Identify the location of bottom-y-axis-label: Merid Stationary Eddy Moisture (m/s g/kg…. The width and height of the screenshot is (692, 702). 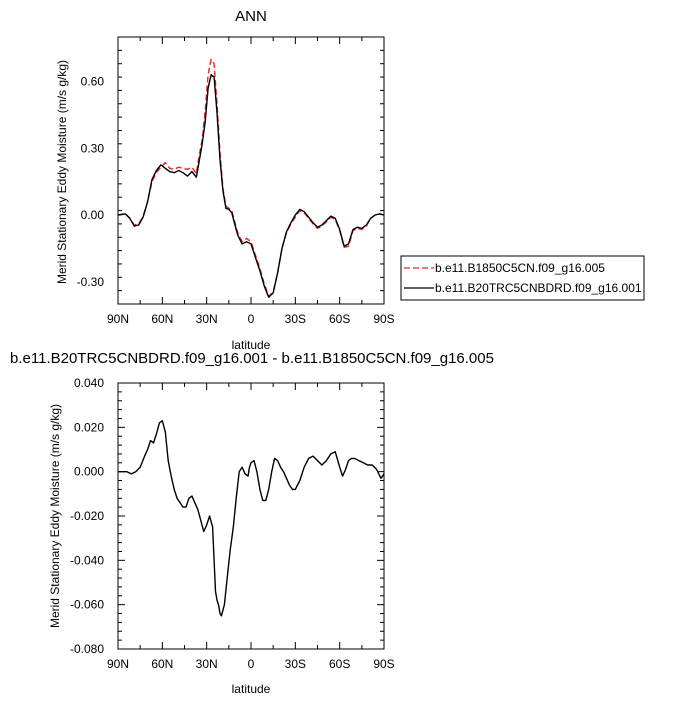
(55, 516).